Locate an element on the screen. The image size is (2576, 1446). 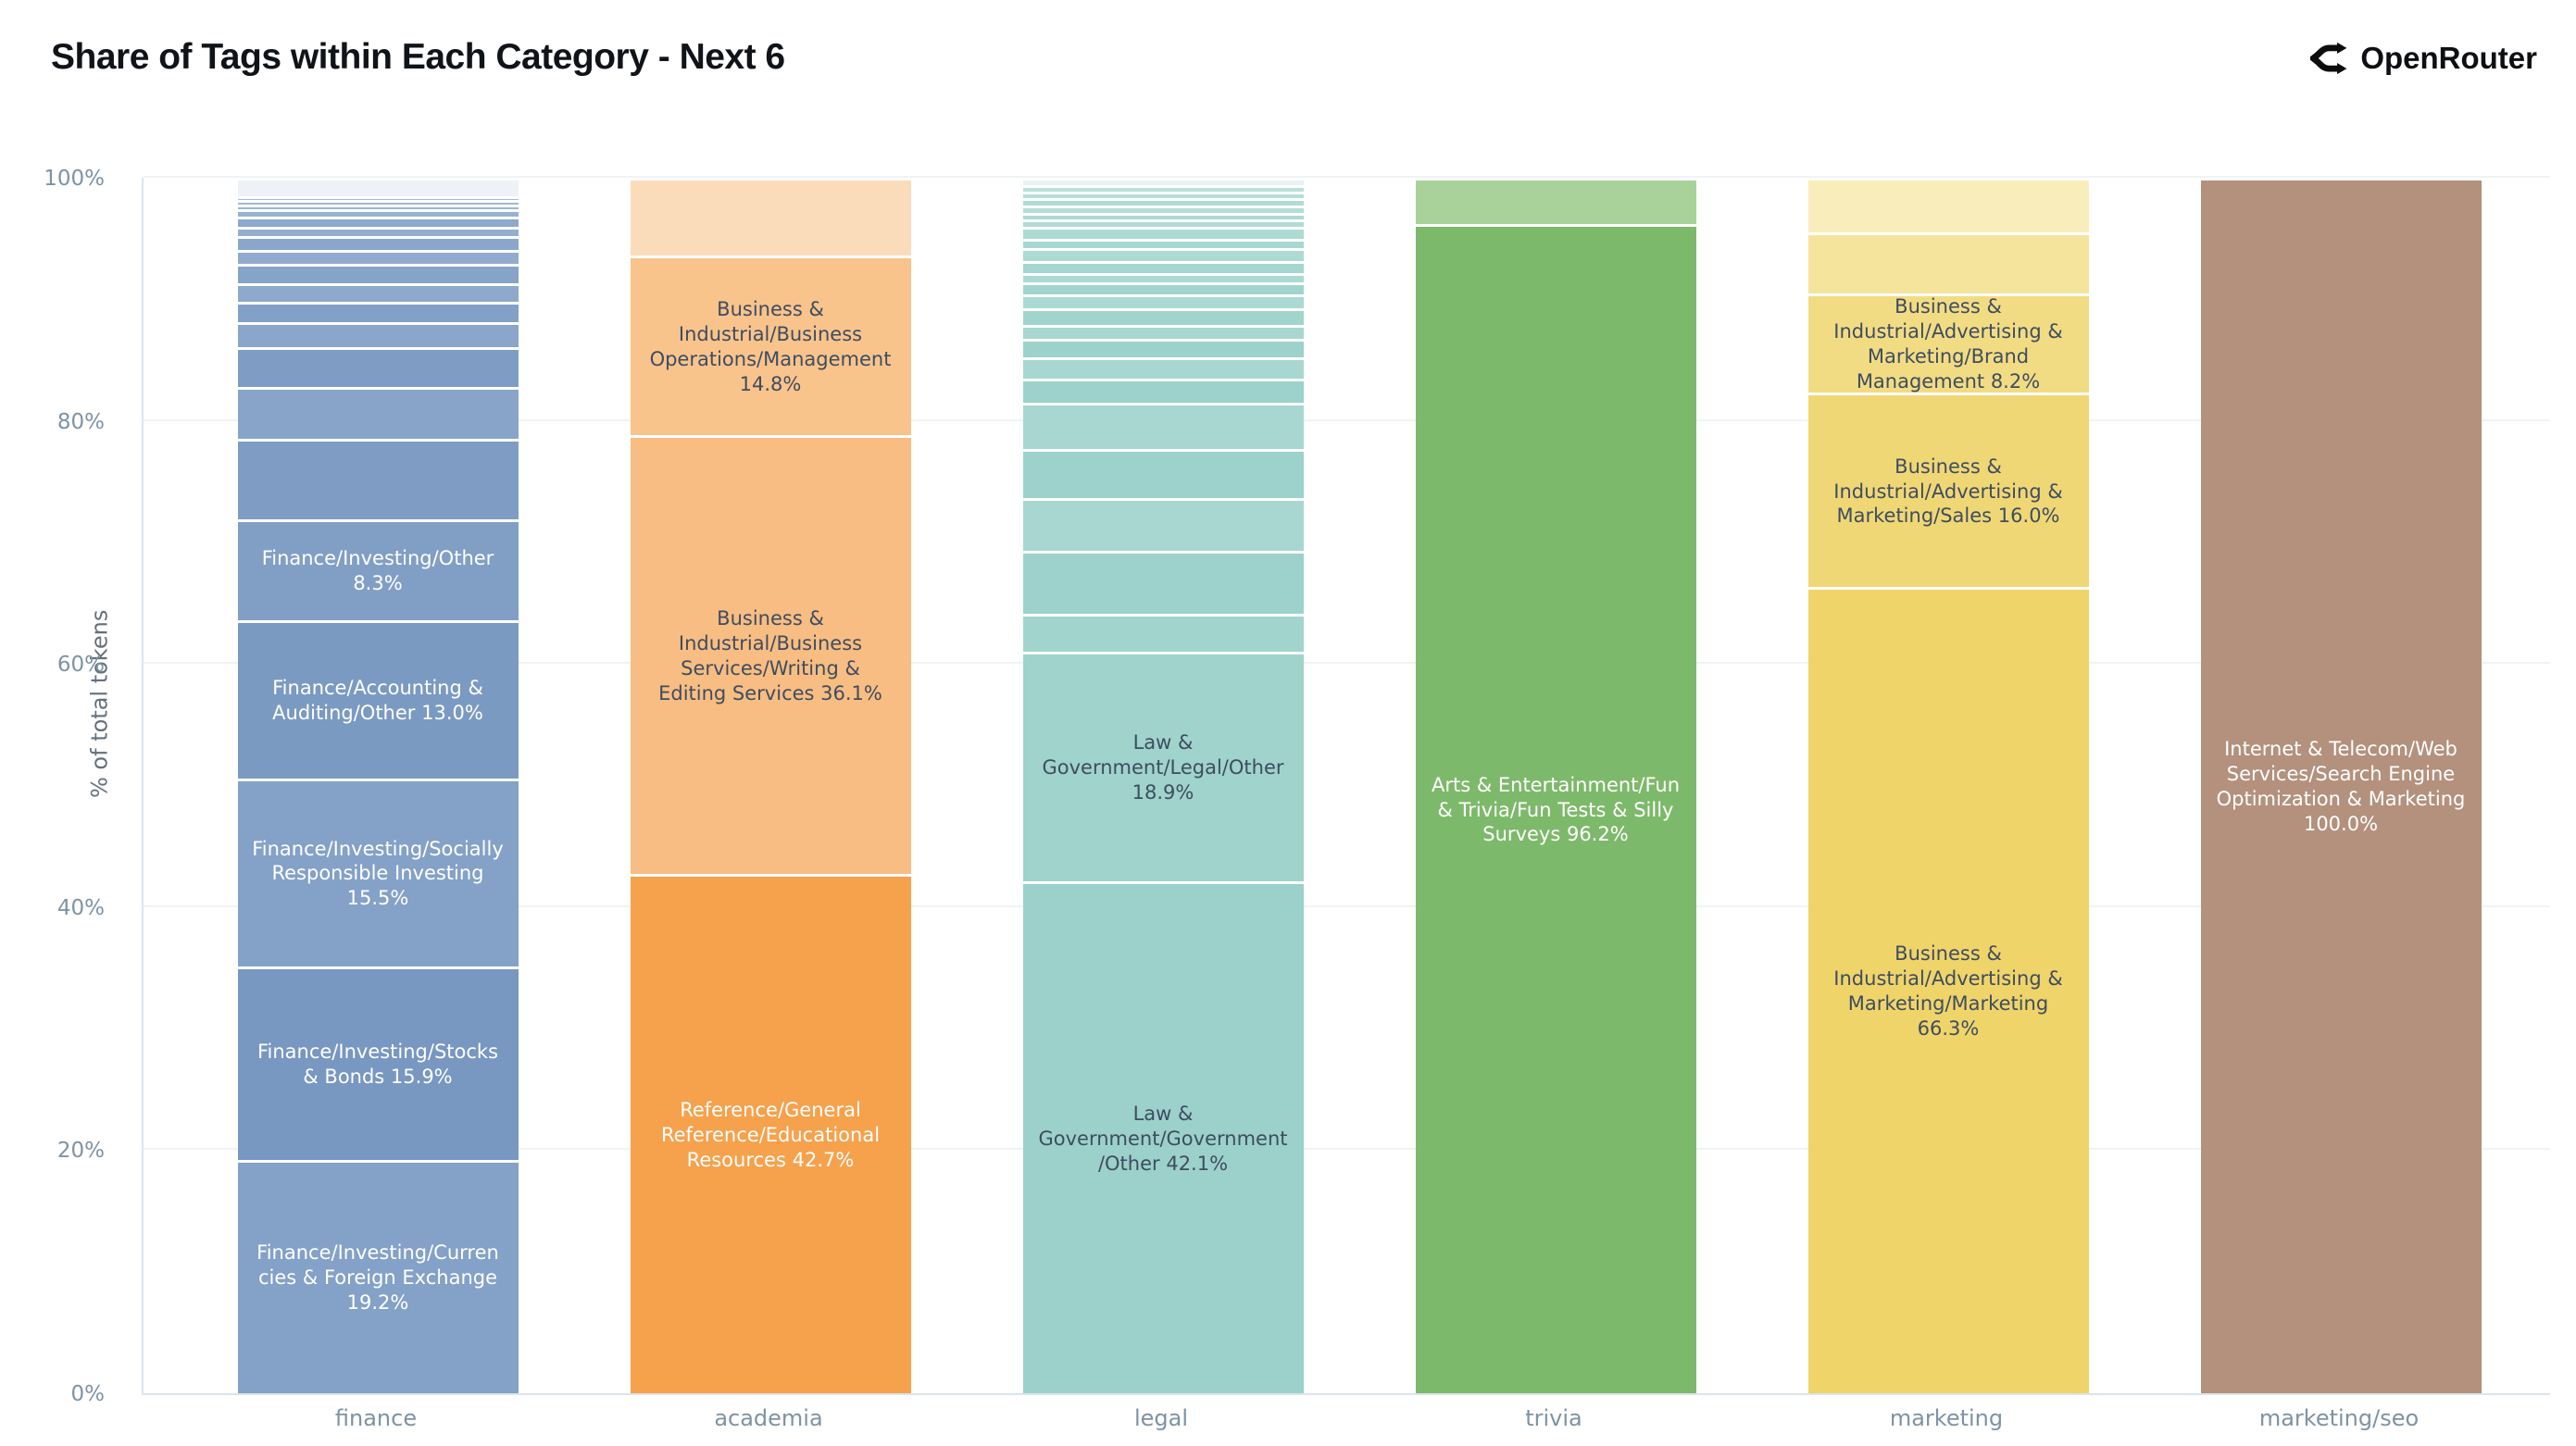
bar-segment: Finance/Investing/Other 8.3% is located at coordinates (378, 569).